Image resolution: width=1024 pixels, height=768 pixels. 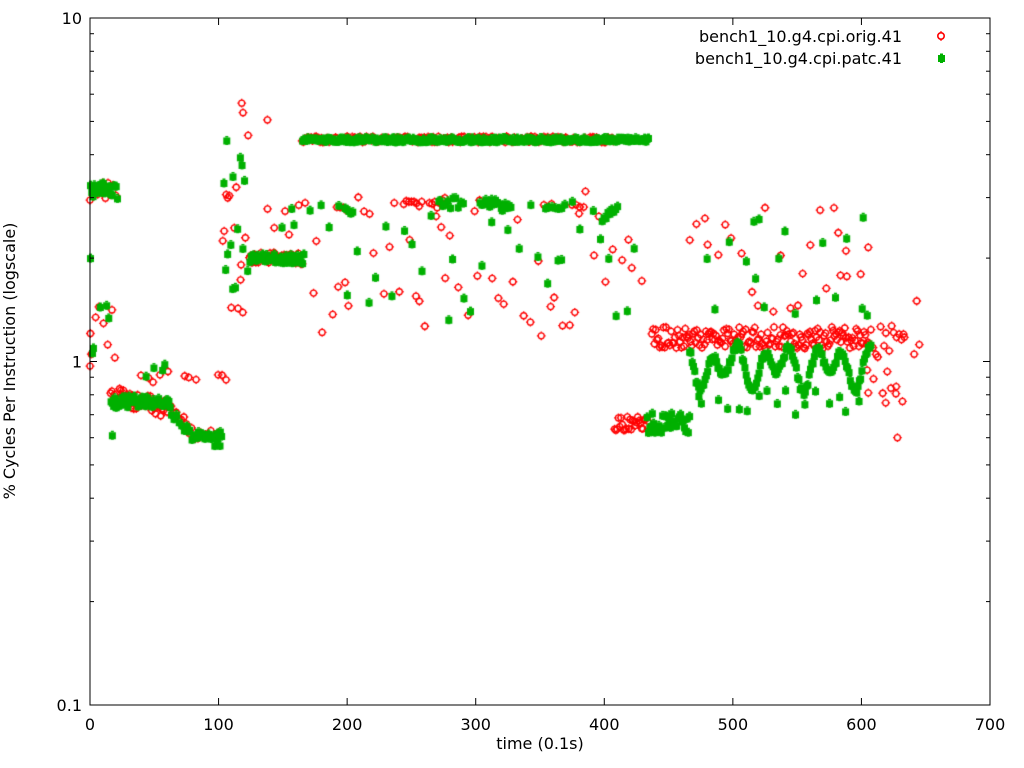 I want to click on x-tick-label: 300, so click(x=475, y=724).